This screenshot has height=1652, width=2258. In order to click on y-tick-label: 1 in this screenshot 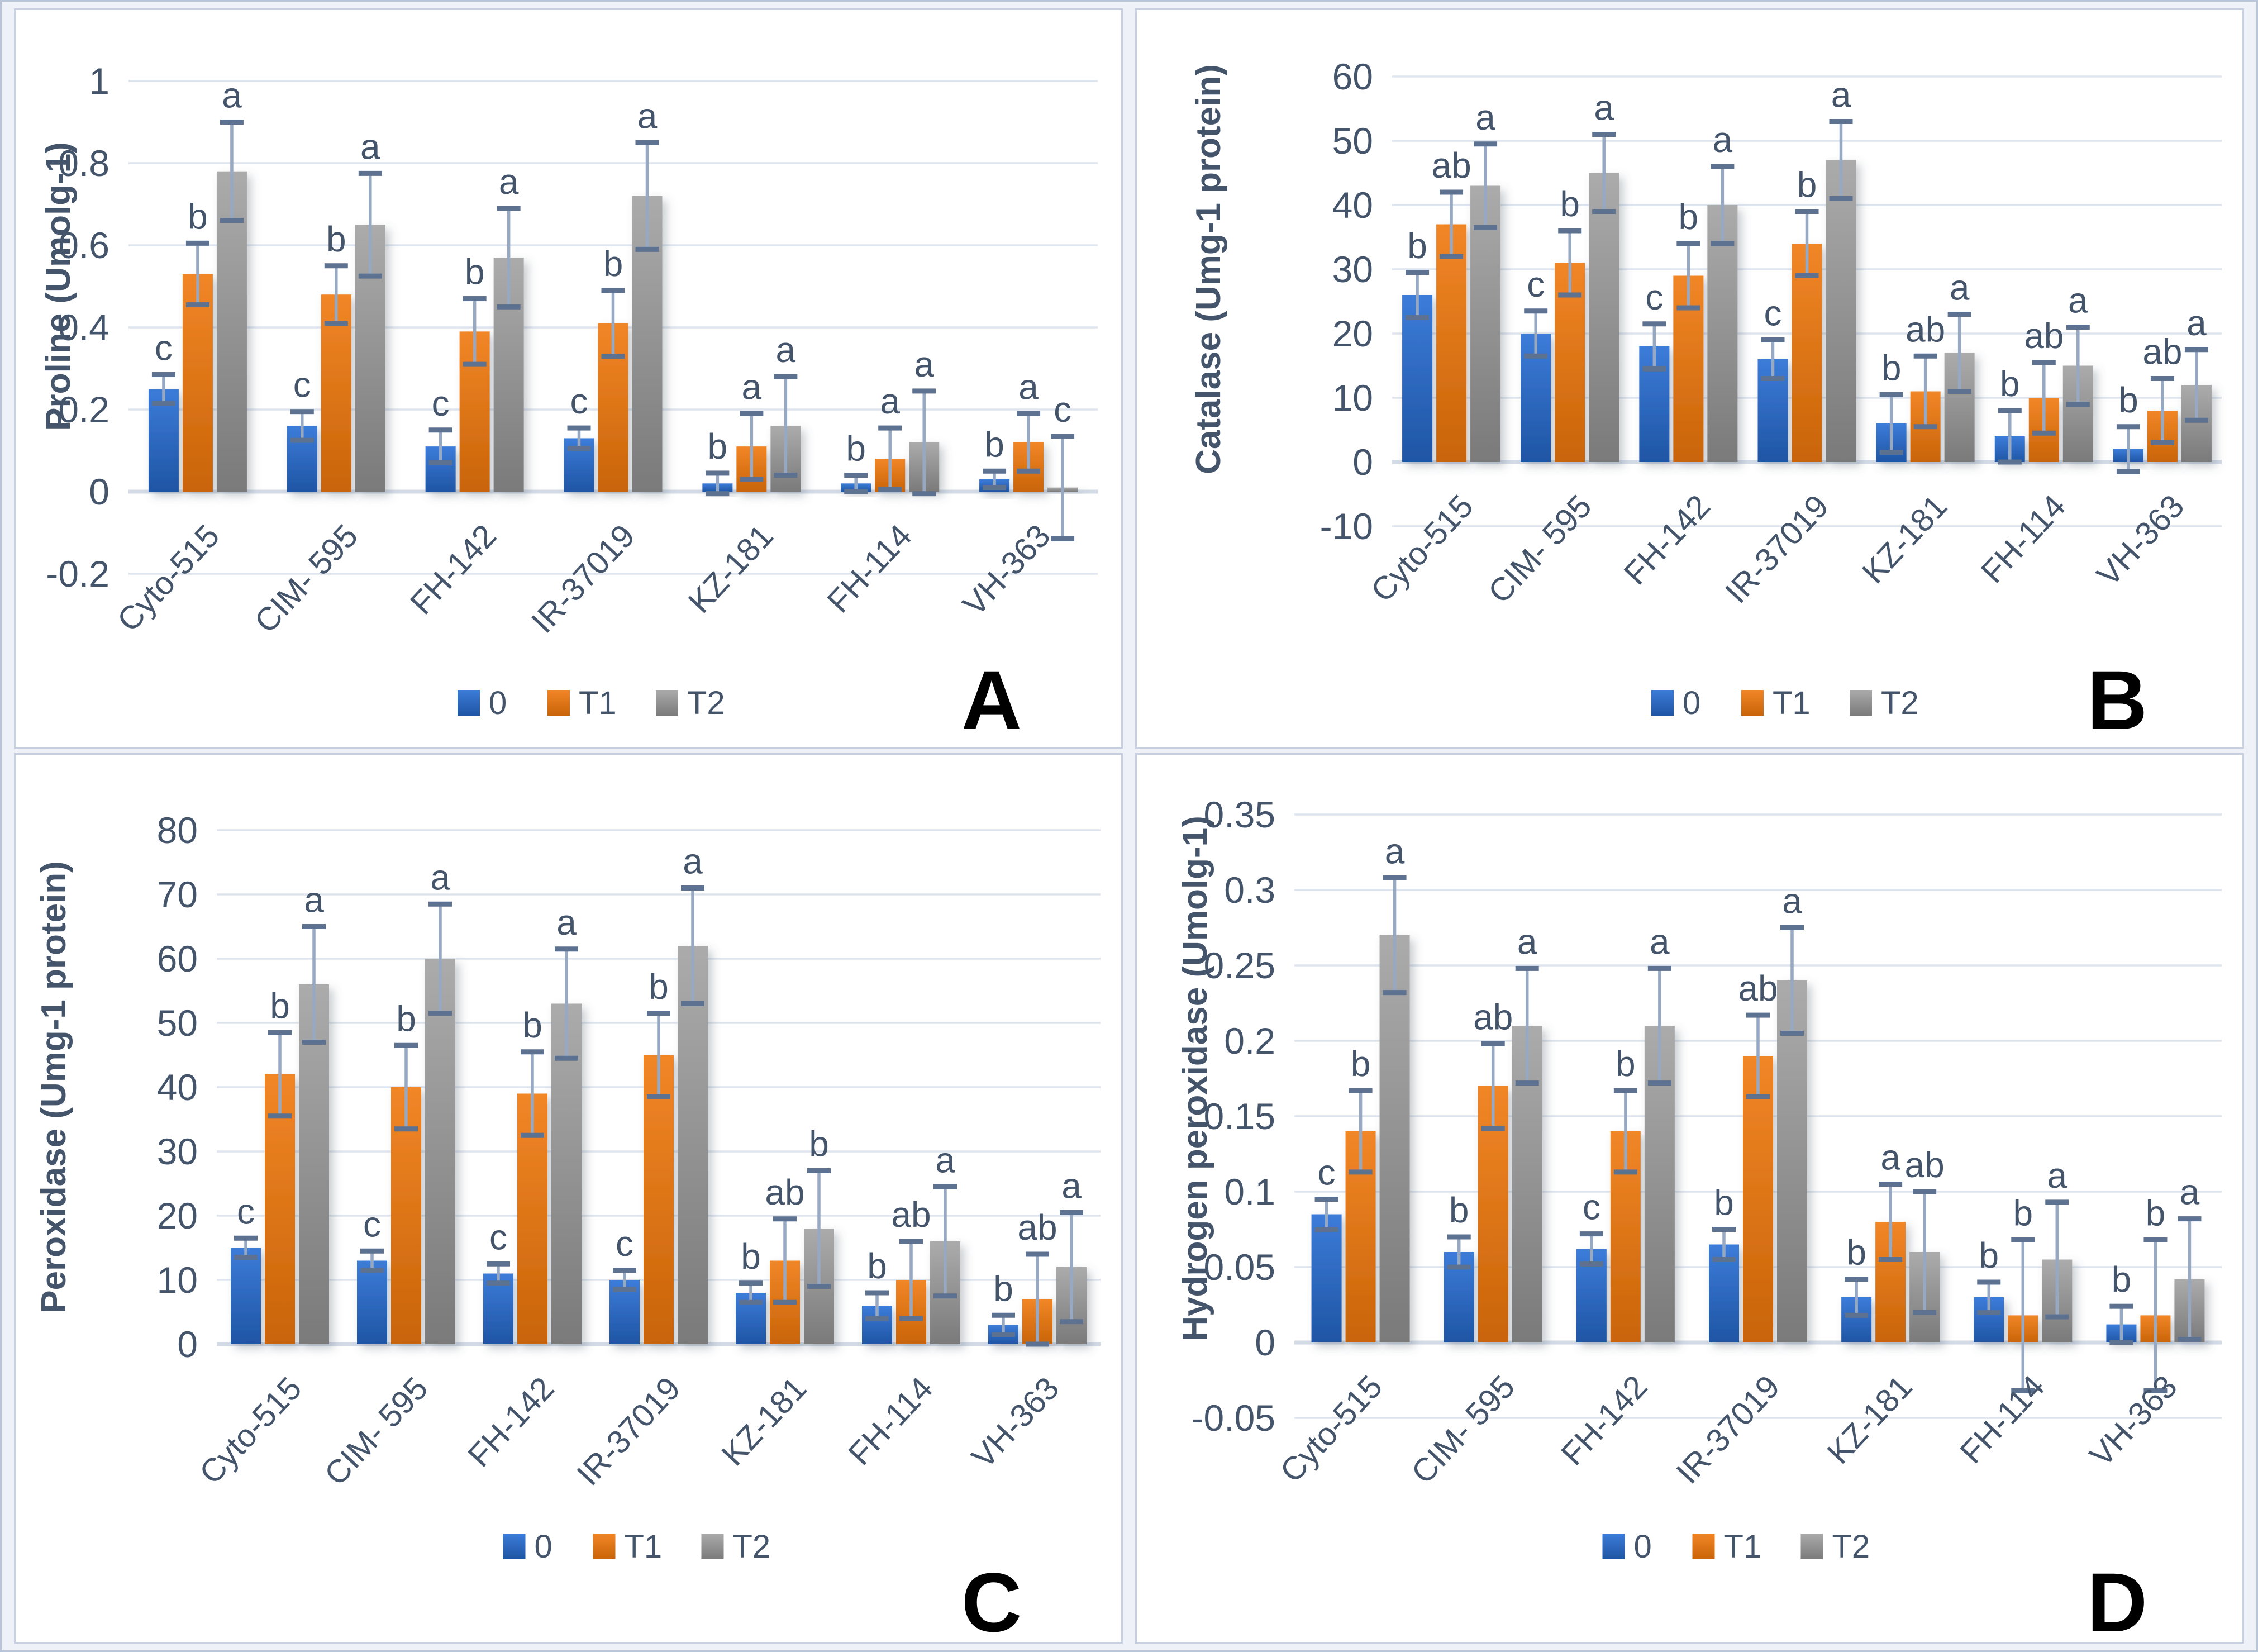, I will do `click(99, 81)`.